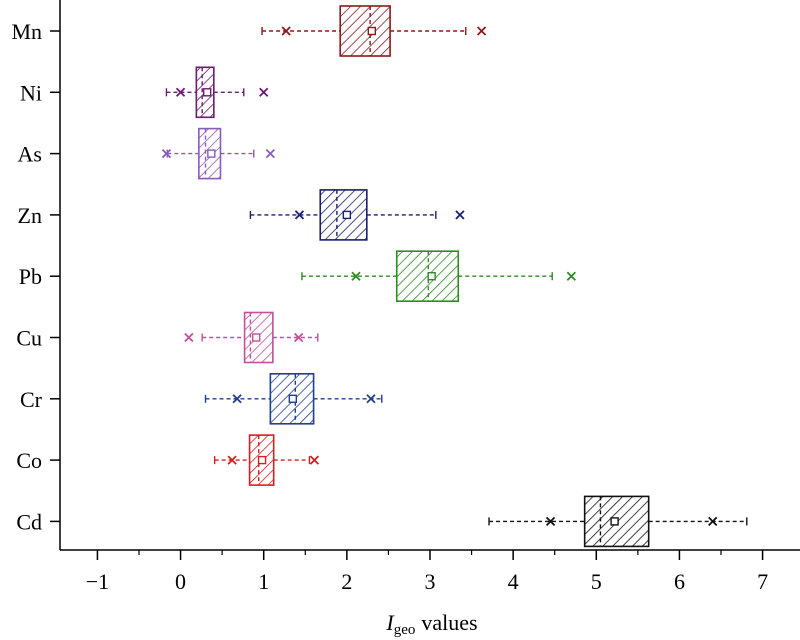 This screenshot has width=800, height=640. Describe the element at coordinates (31, 92) in the screenshot. I see `y-category-label: Ni` at that location.